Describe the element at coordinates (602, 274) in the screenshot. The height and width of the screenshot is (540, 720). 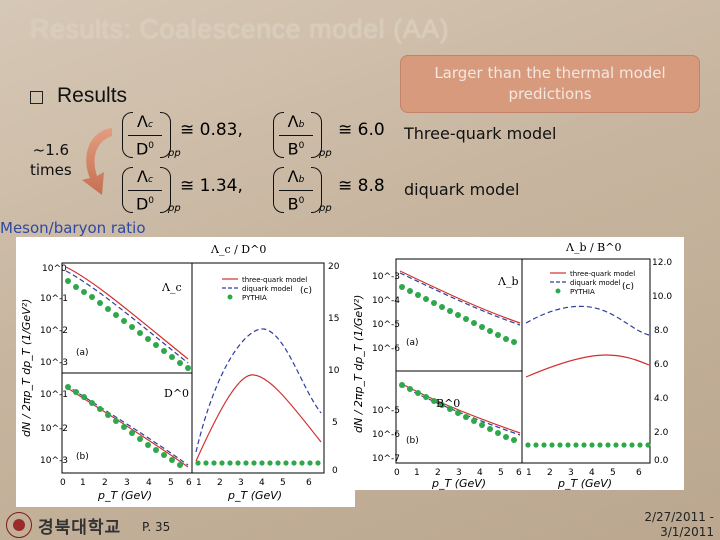
I see `legend-item: three-quark model` at that location.